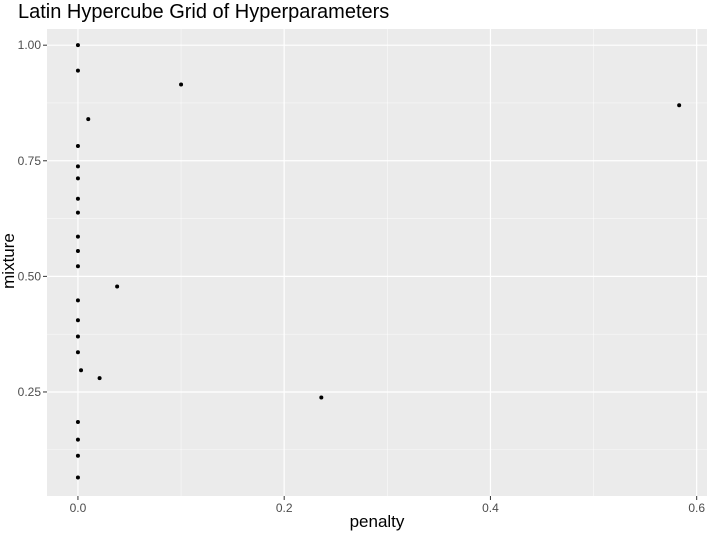  I want to click on y-tick-label: 1.00, so click(30, 45).